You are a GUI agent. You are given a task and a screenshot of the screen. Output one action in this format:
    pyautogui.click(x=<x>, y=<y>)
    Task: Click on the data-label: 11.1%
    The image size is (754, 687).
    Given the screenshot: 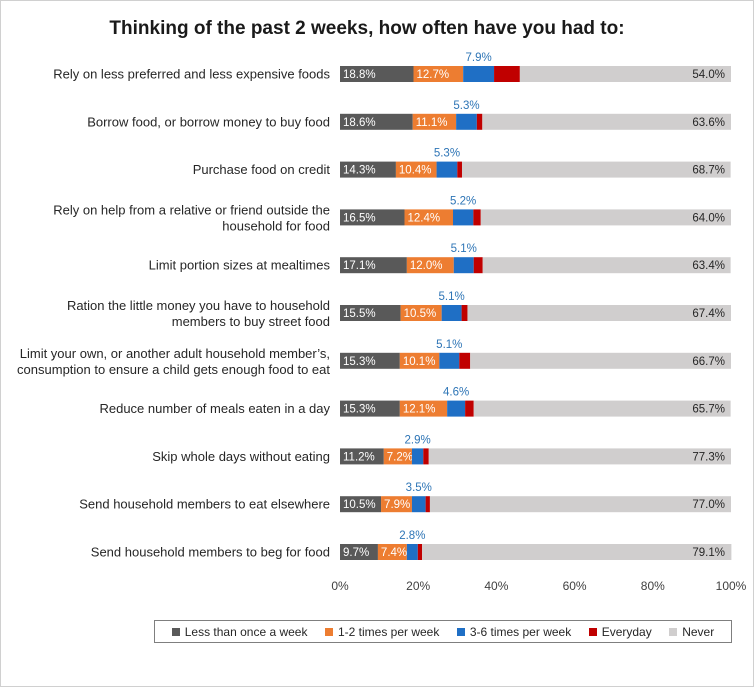 What is the action you would take?
    pyautogui.click(x=432, y=123)
    